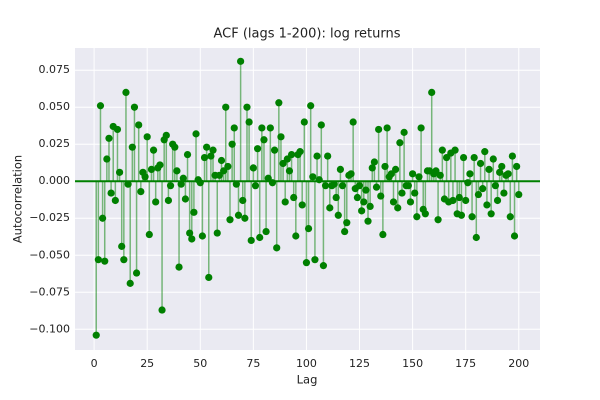  I want to click on x-axis-label: Lag, so click(307, 380).